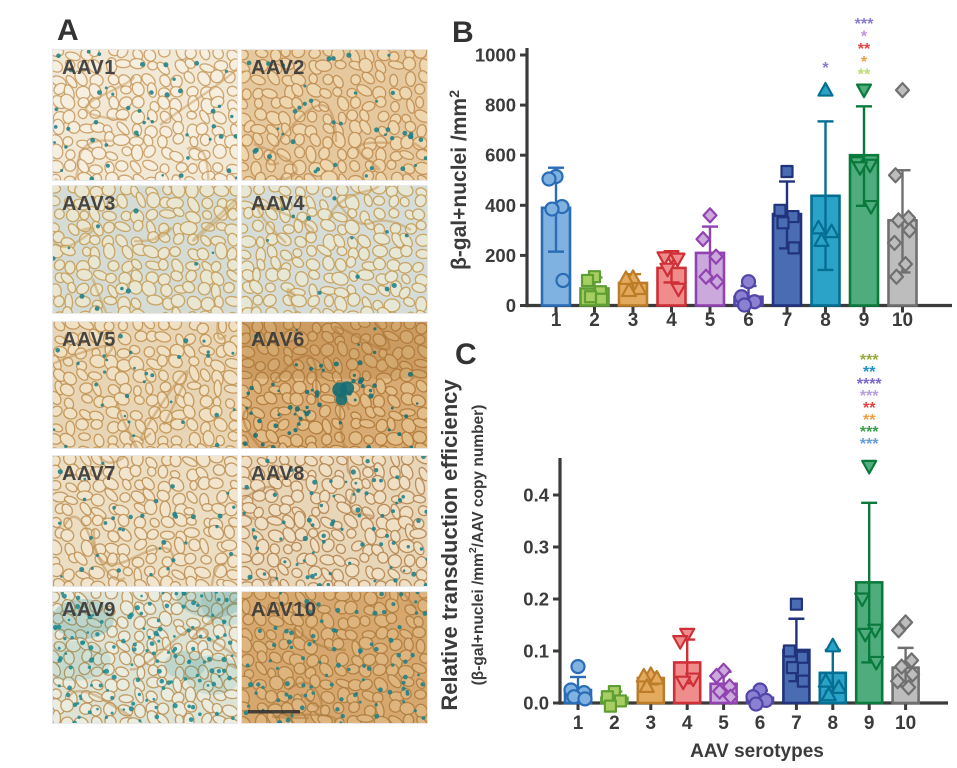 The width and height of the screenshot is (957, 768). I want to click on panel-c-label: C, so click(466, 354).